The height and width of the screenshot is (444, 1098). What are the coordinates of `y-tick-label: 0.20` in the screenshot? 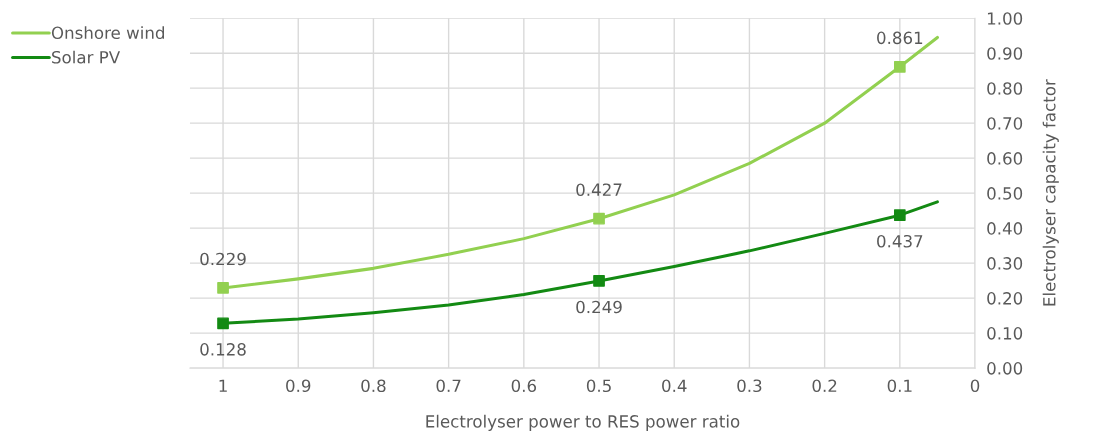 It's located at (1005, 298).